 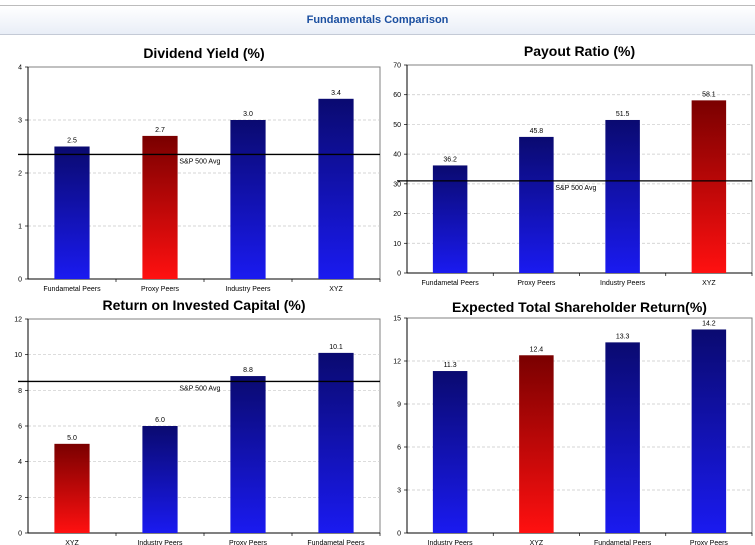 What do you see at coordinates (377, 3) in the screenshot?
I see `window-top-edge` at bounding box center [377, 3].